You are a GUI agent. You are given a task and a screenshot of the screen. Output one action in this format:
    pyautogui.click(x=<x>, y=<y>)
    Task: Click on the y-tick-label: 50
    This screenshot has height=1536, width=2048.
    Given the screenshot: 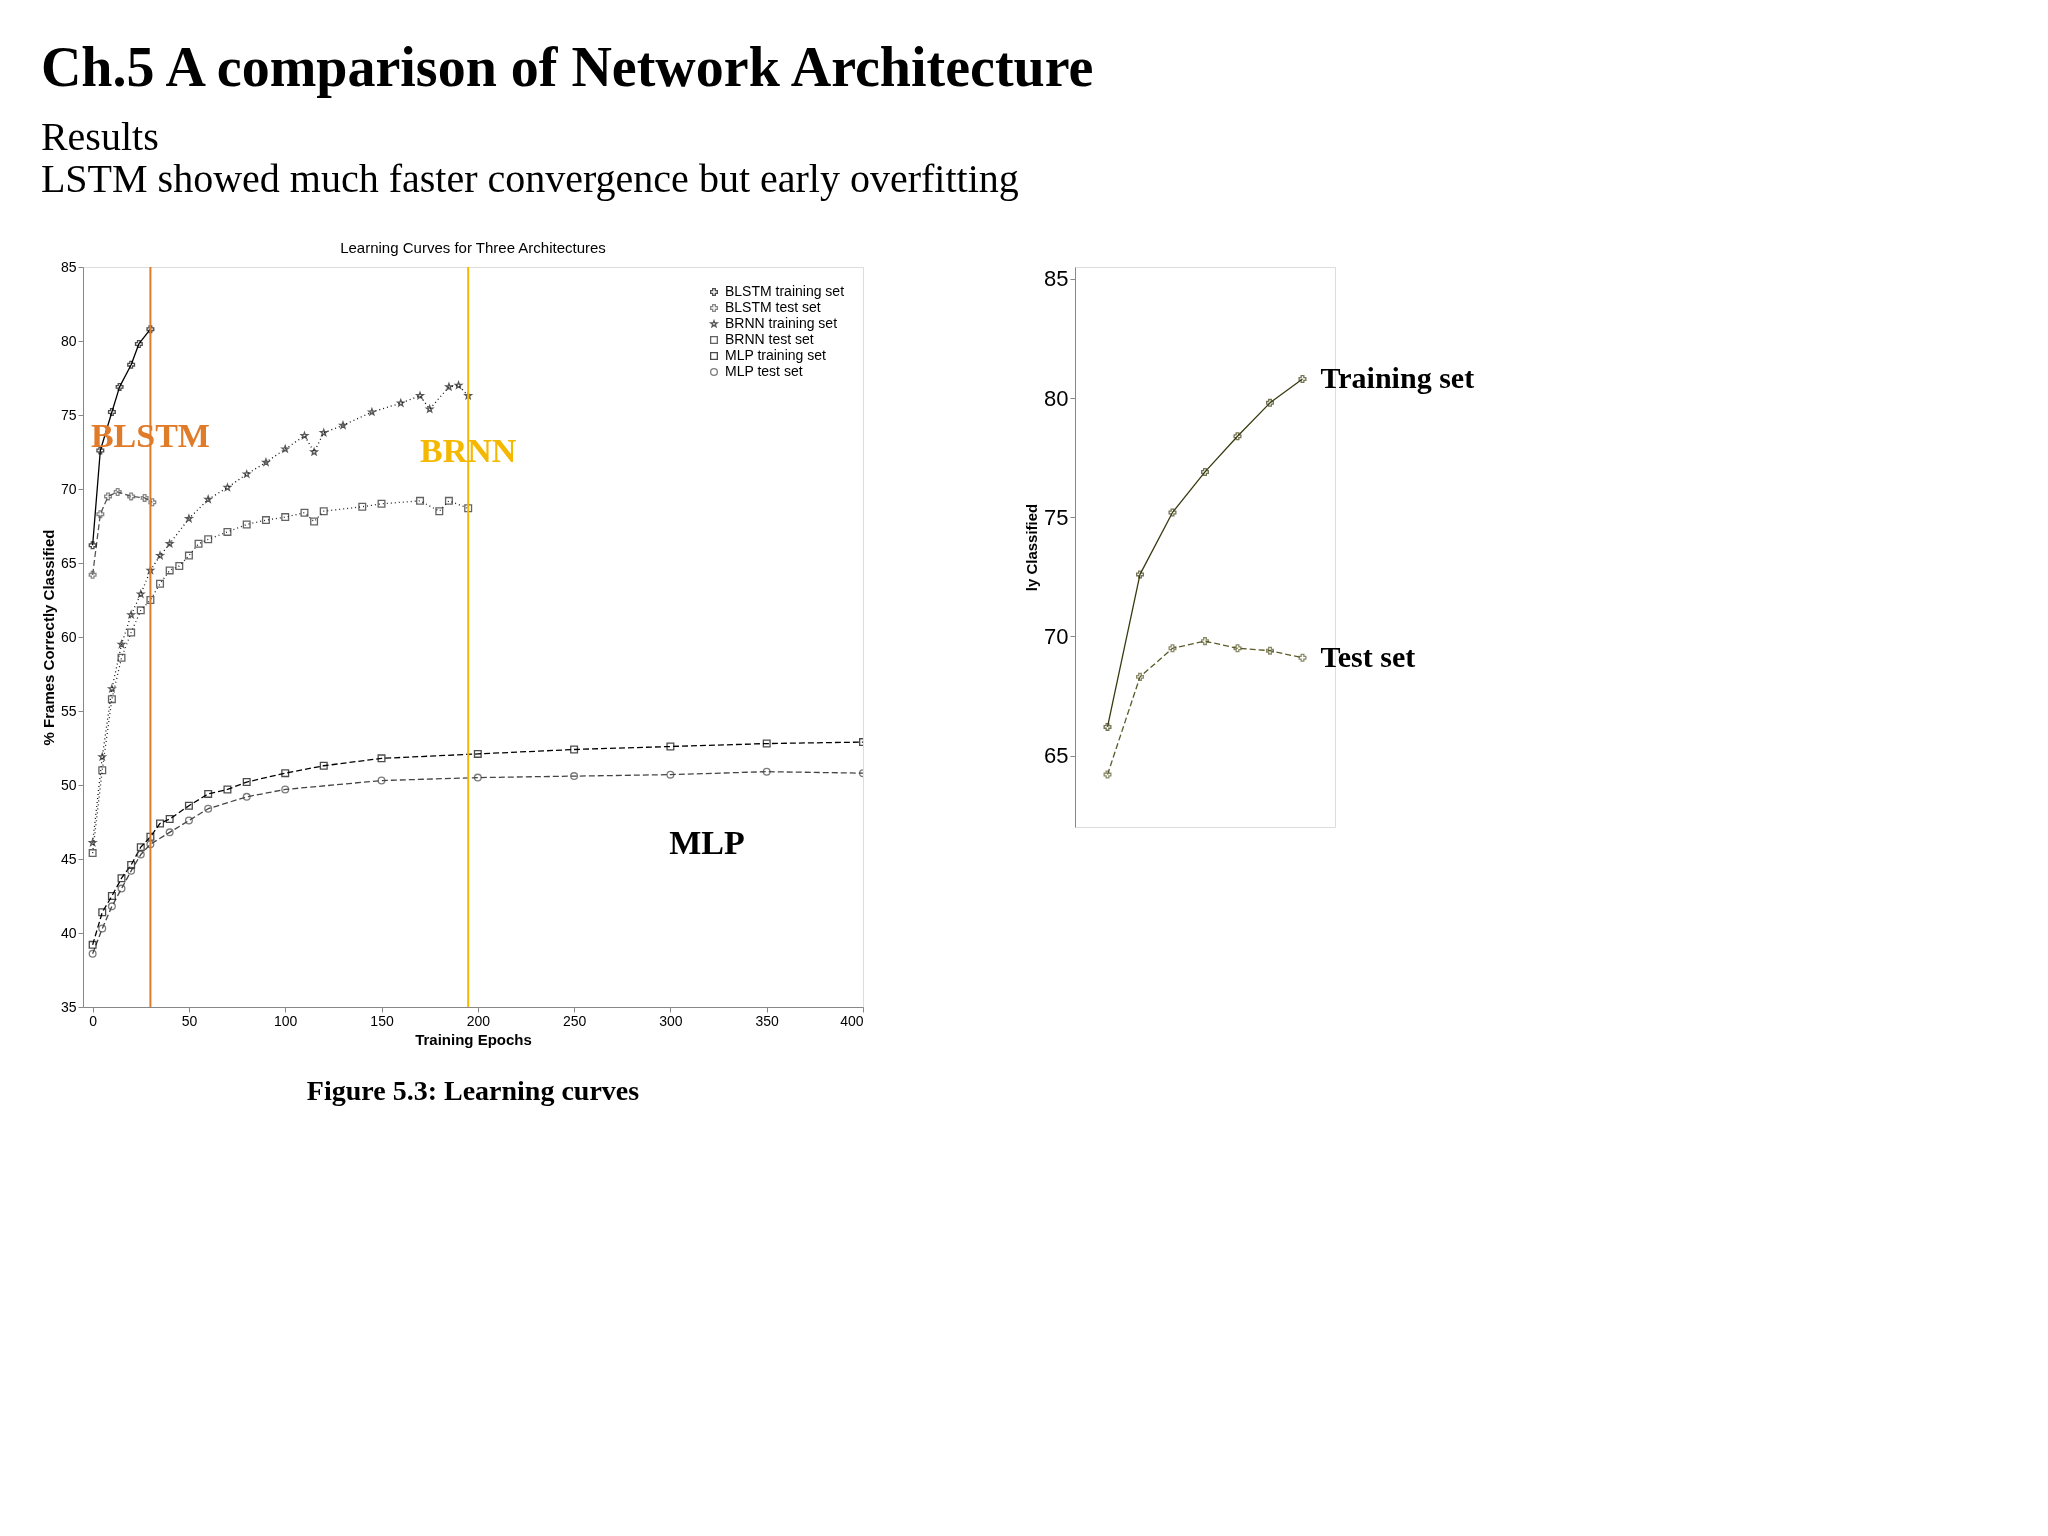 What is the action you would take?
    pyautogui.click(x=68, y=784)
    